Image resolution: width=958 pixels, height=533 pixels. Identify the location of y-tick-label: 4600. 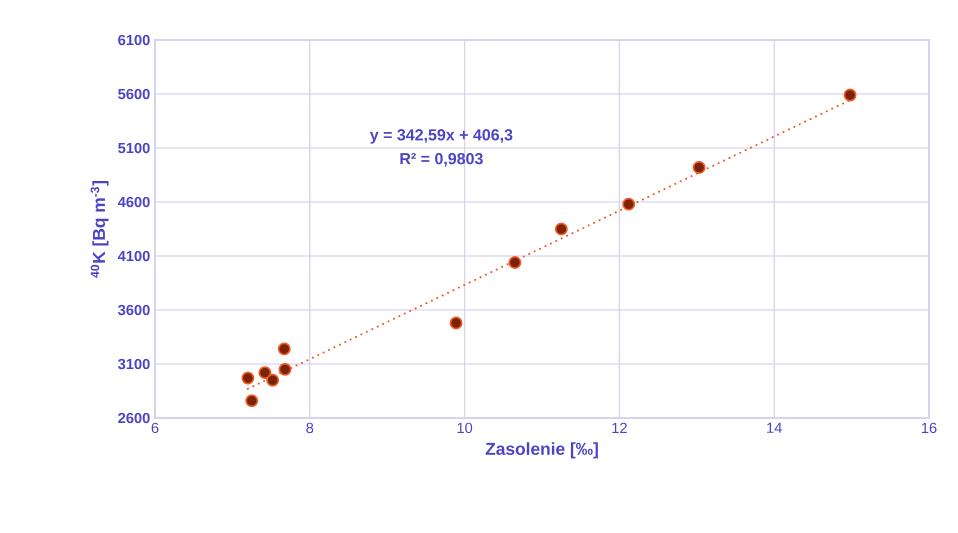
(134, 202).